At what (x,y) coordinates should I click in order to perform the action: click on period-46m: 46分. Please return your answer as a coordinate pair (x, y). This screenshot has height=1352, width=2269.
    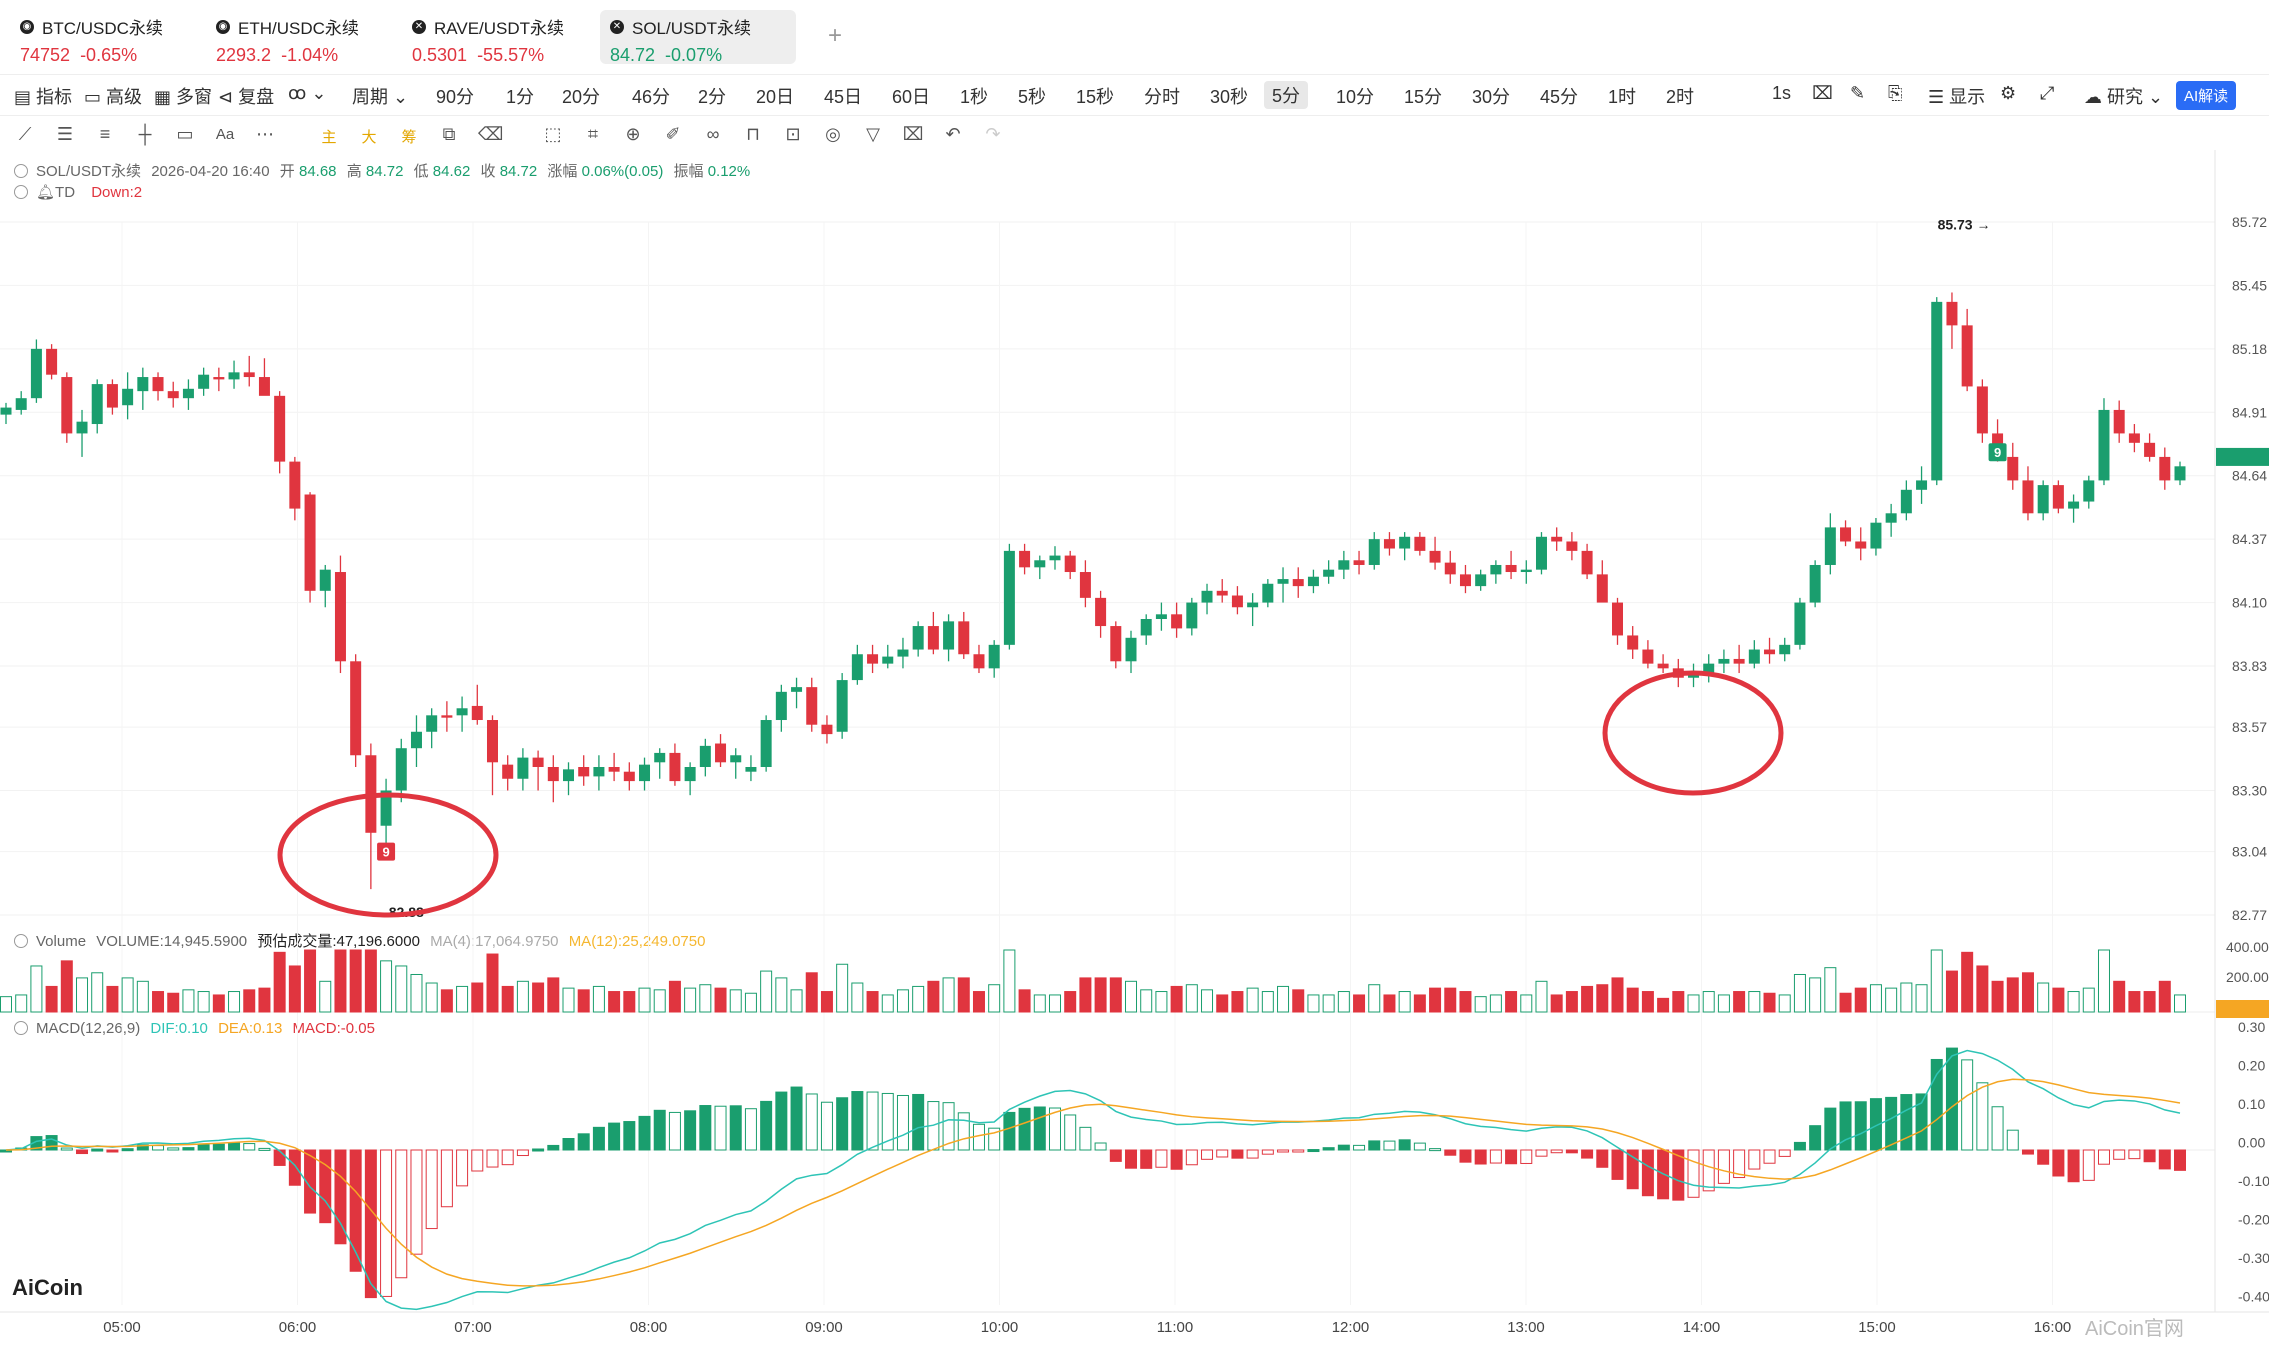
    Looking at the image, I should click on (651, 97).